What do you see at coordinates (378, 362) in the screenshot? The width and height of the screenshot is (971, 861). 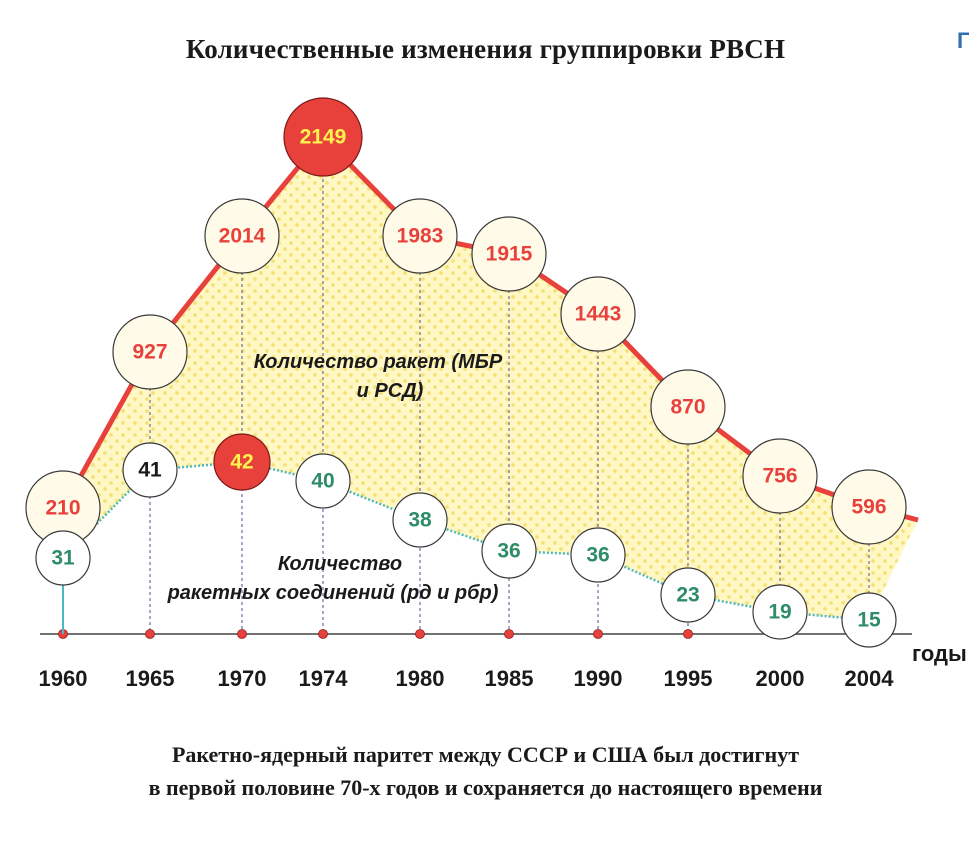 I see `missiles-series-label-line-1: Количество ракет (МБР` at bounding box center [378, 362].